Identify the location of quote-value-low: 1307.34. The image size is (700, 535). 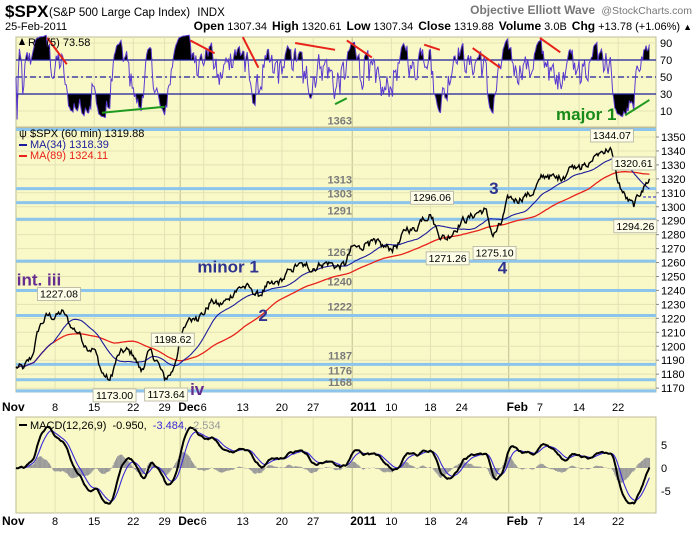
(393, 27).